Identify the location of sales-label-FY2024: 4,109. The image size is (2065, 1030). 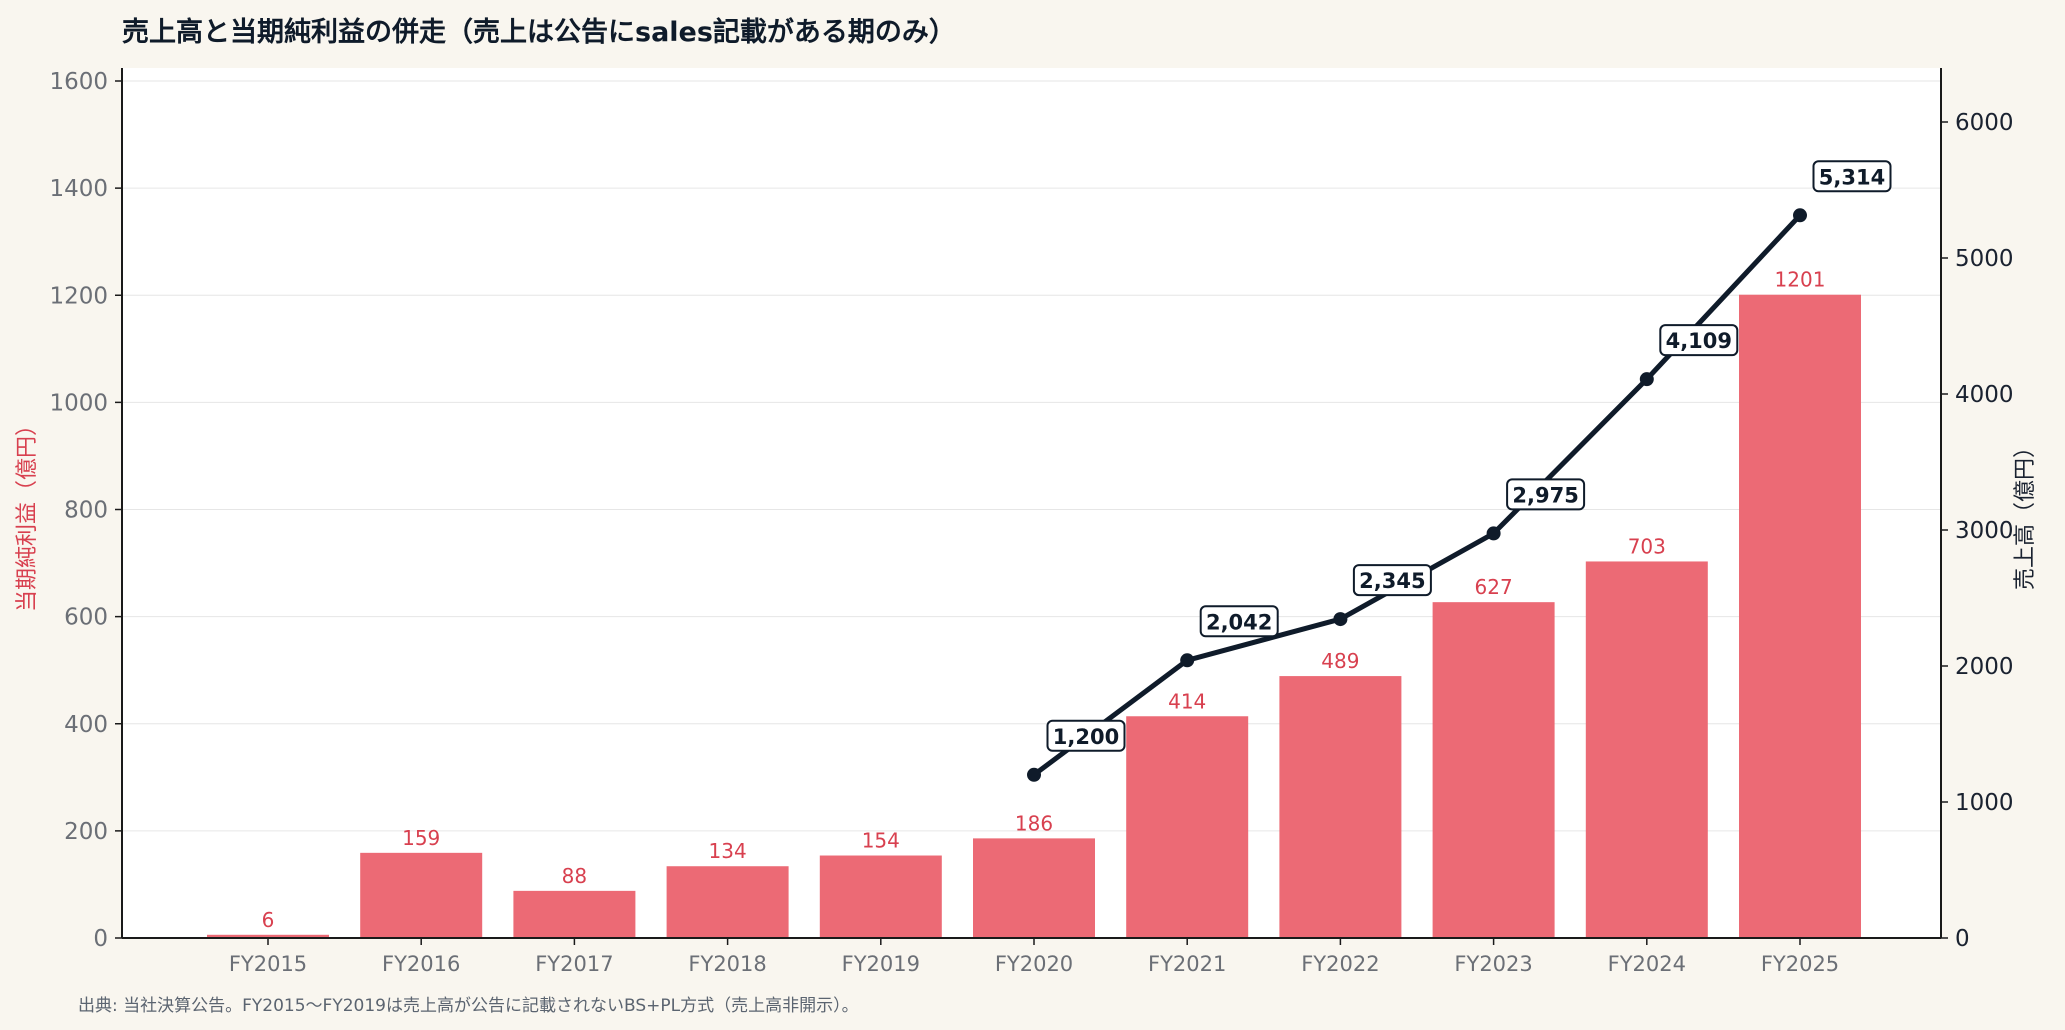
(1699, 341).